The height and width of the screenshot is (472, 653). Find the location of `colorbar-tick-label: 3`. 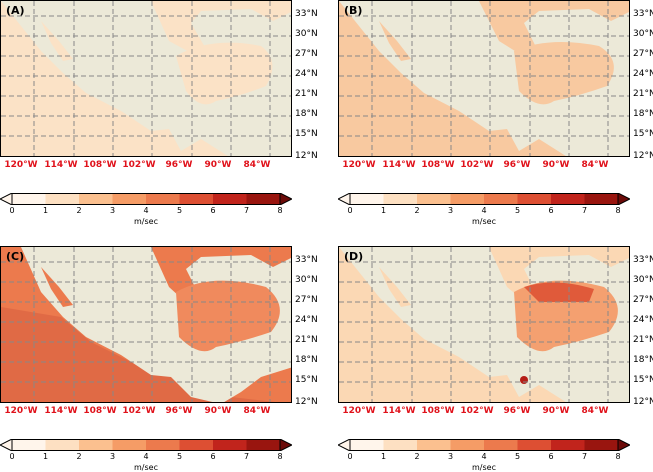

colorbar-tick-label: 3 is located at coordinates (112, 210).